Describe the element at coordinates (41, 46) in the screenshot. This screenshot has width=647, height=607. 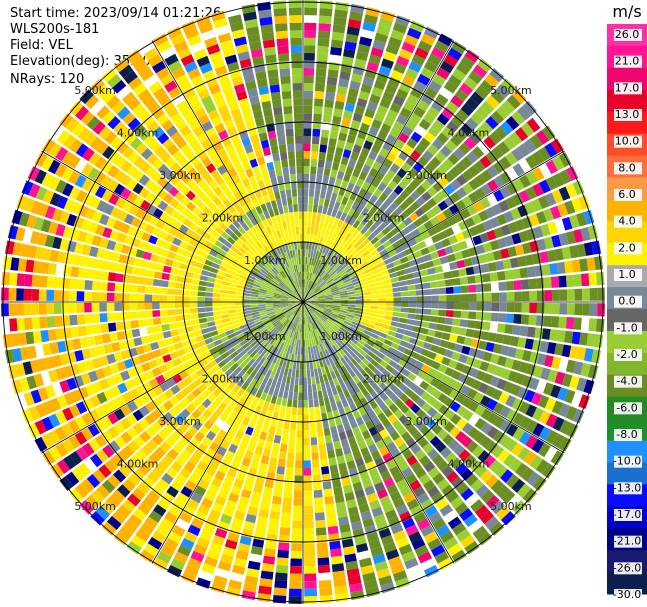
I see `field-line: Field: VEL` at that location.